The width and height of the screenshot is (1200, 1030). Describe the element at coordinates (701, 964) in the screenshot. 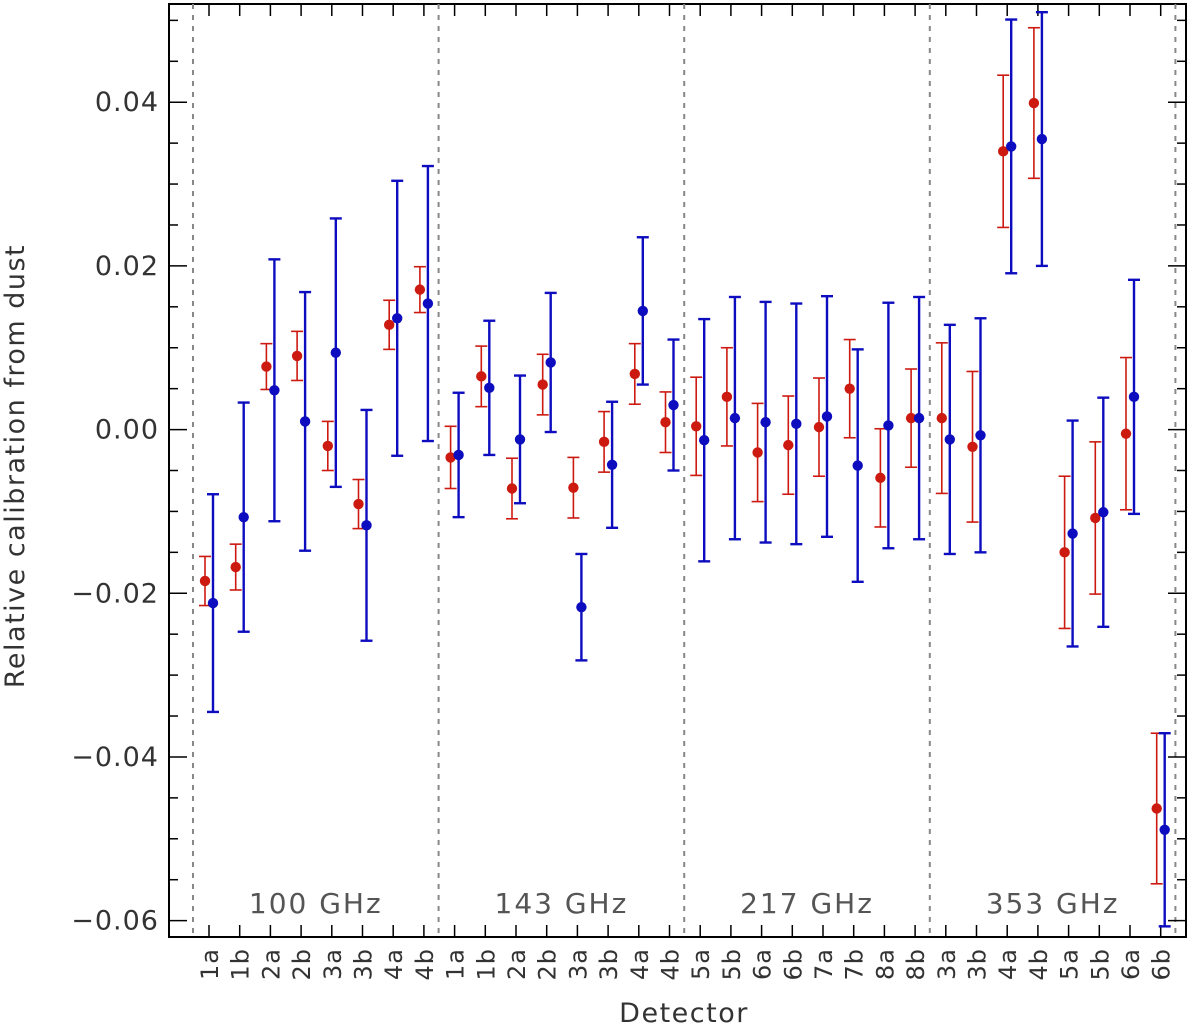

I see `x-tick-label: 5a` at that location.